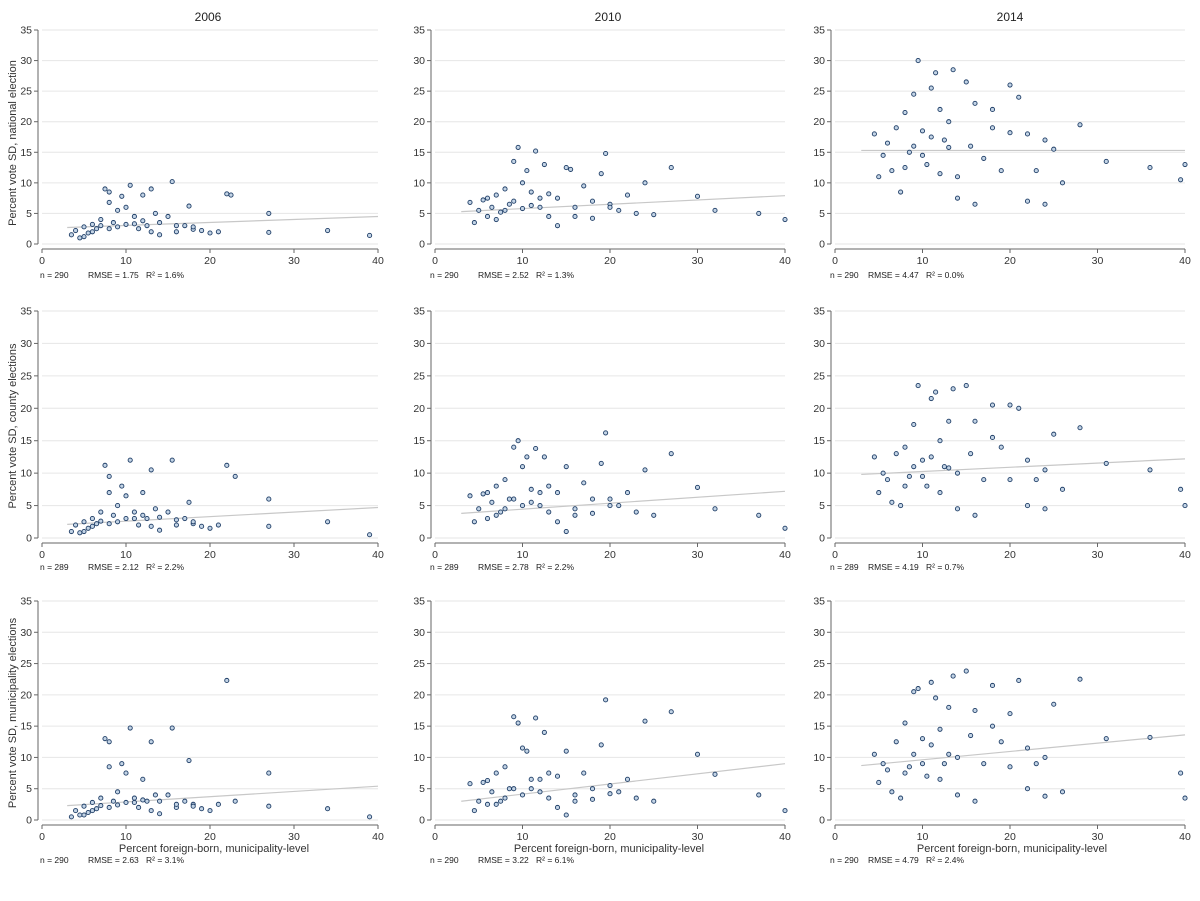 The width and height of the screenshot is (1200, 901). I want to click on stat-rmse: RMSE = 2.12, so click(113, 567).